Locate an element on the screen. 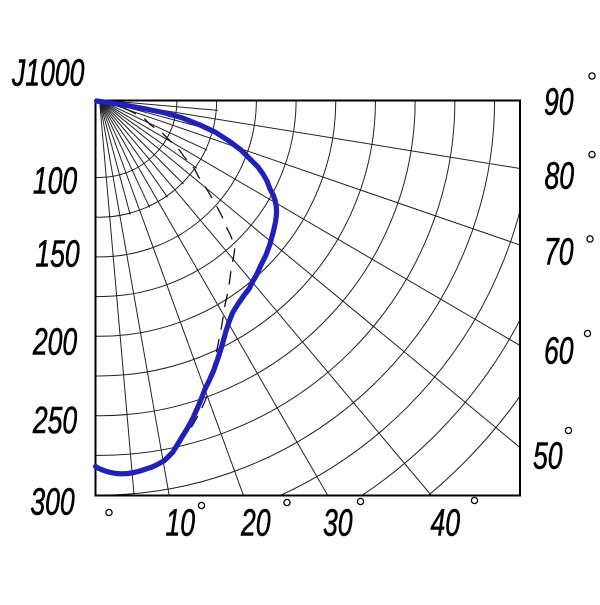  svg-text: 40 is located at coordinates (446, 522).